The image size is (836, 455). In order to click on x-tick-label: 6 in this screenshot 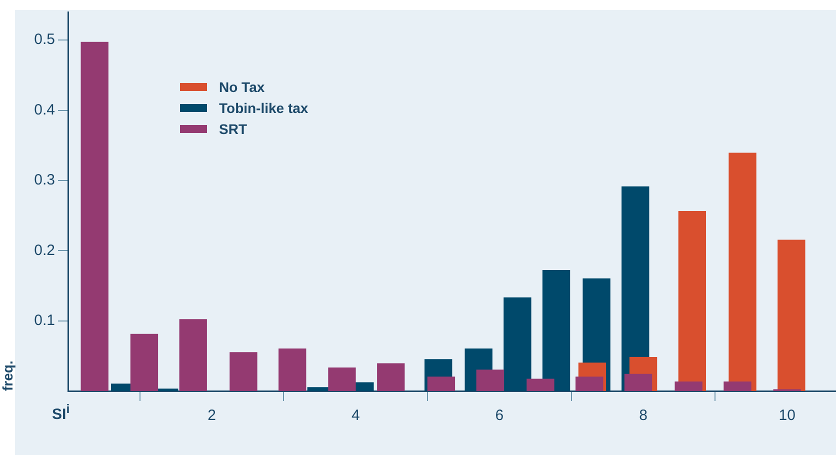, I will do `click(499, 415)`.